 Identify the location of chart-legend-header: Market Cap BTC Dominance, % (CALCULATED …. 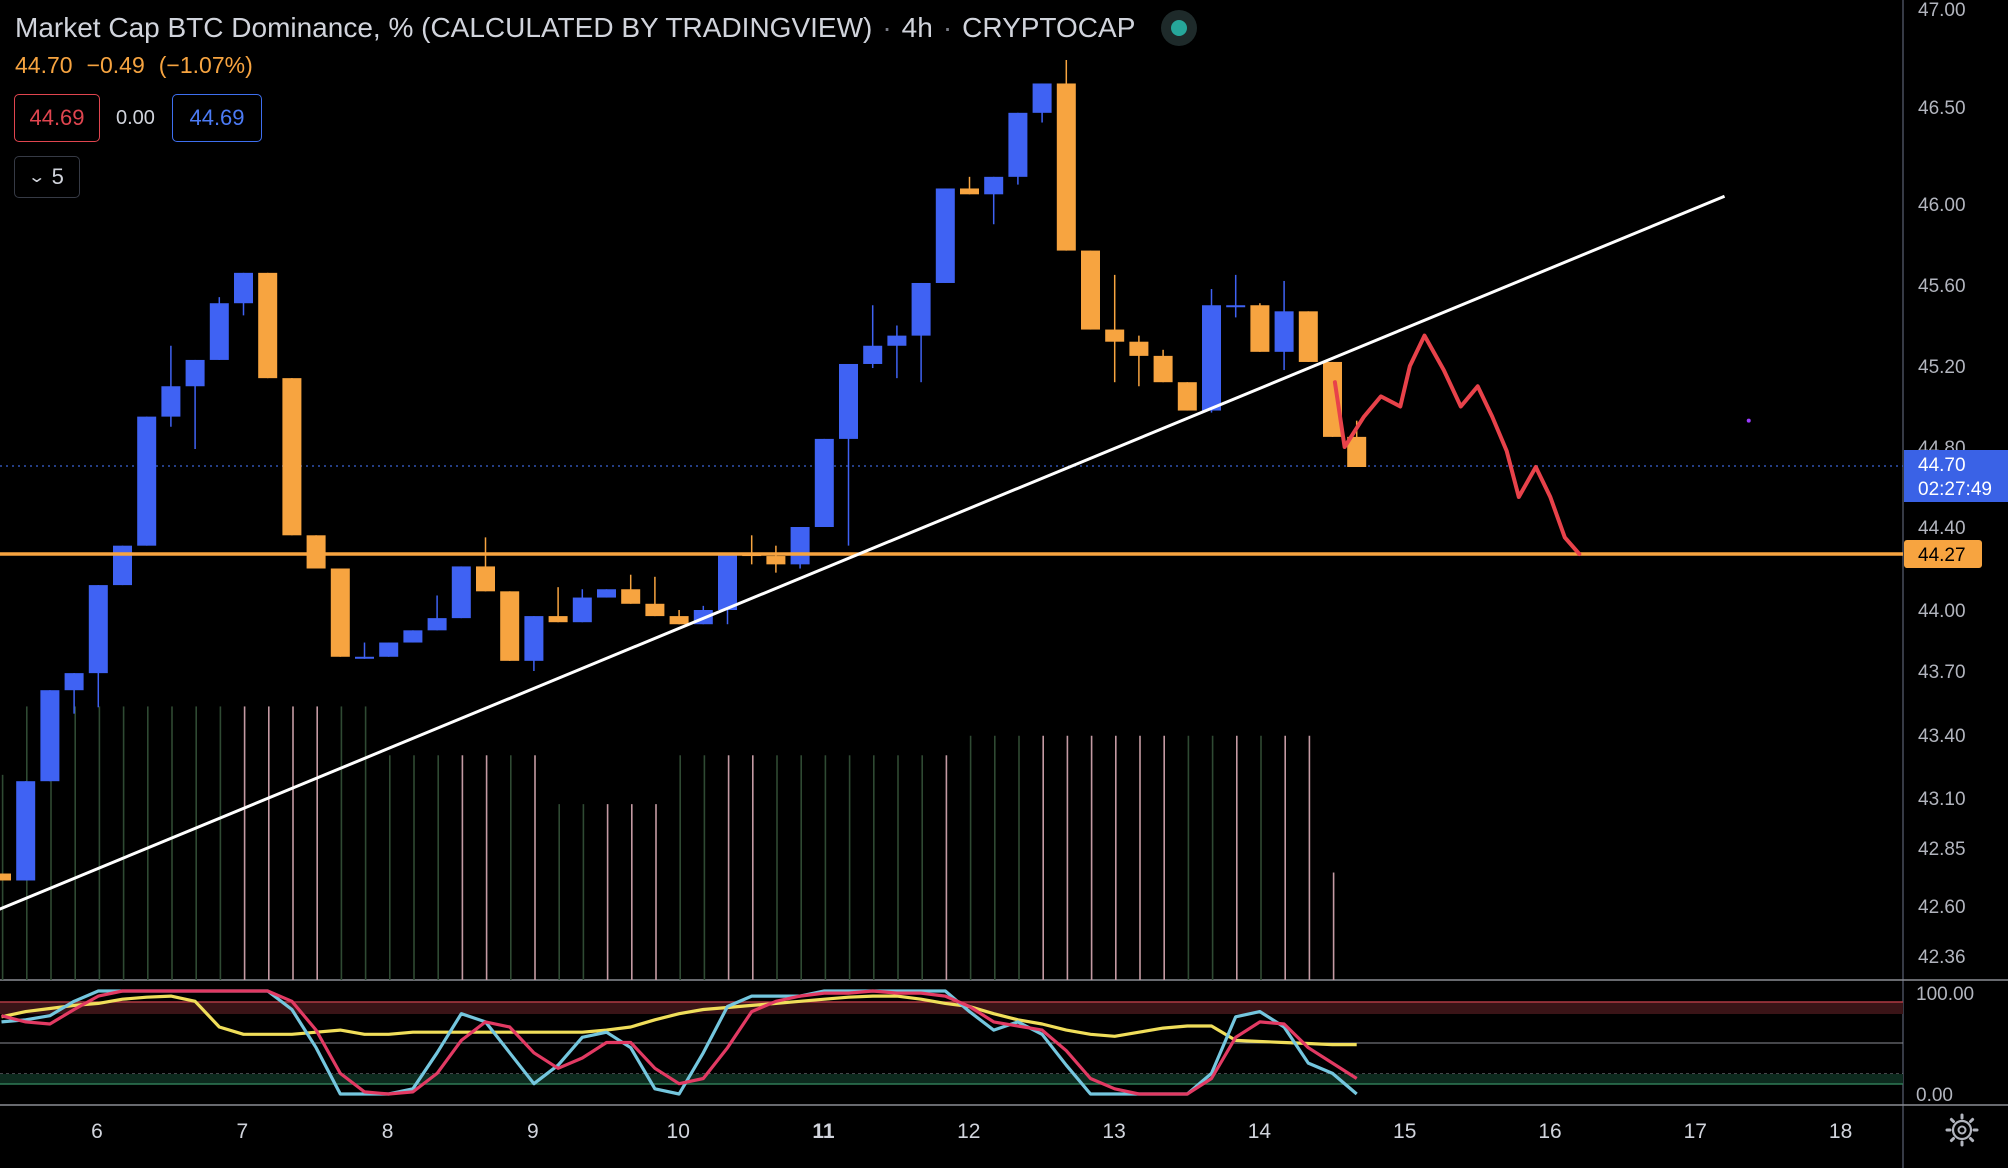
(606, 28).